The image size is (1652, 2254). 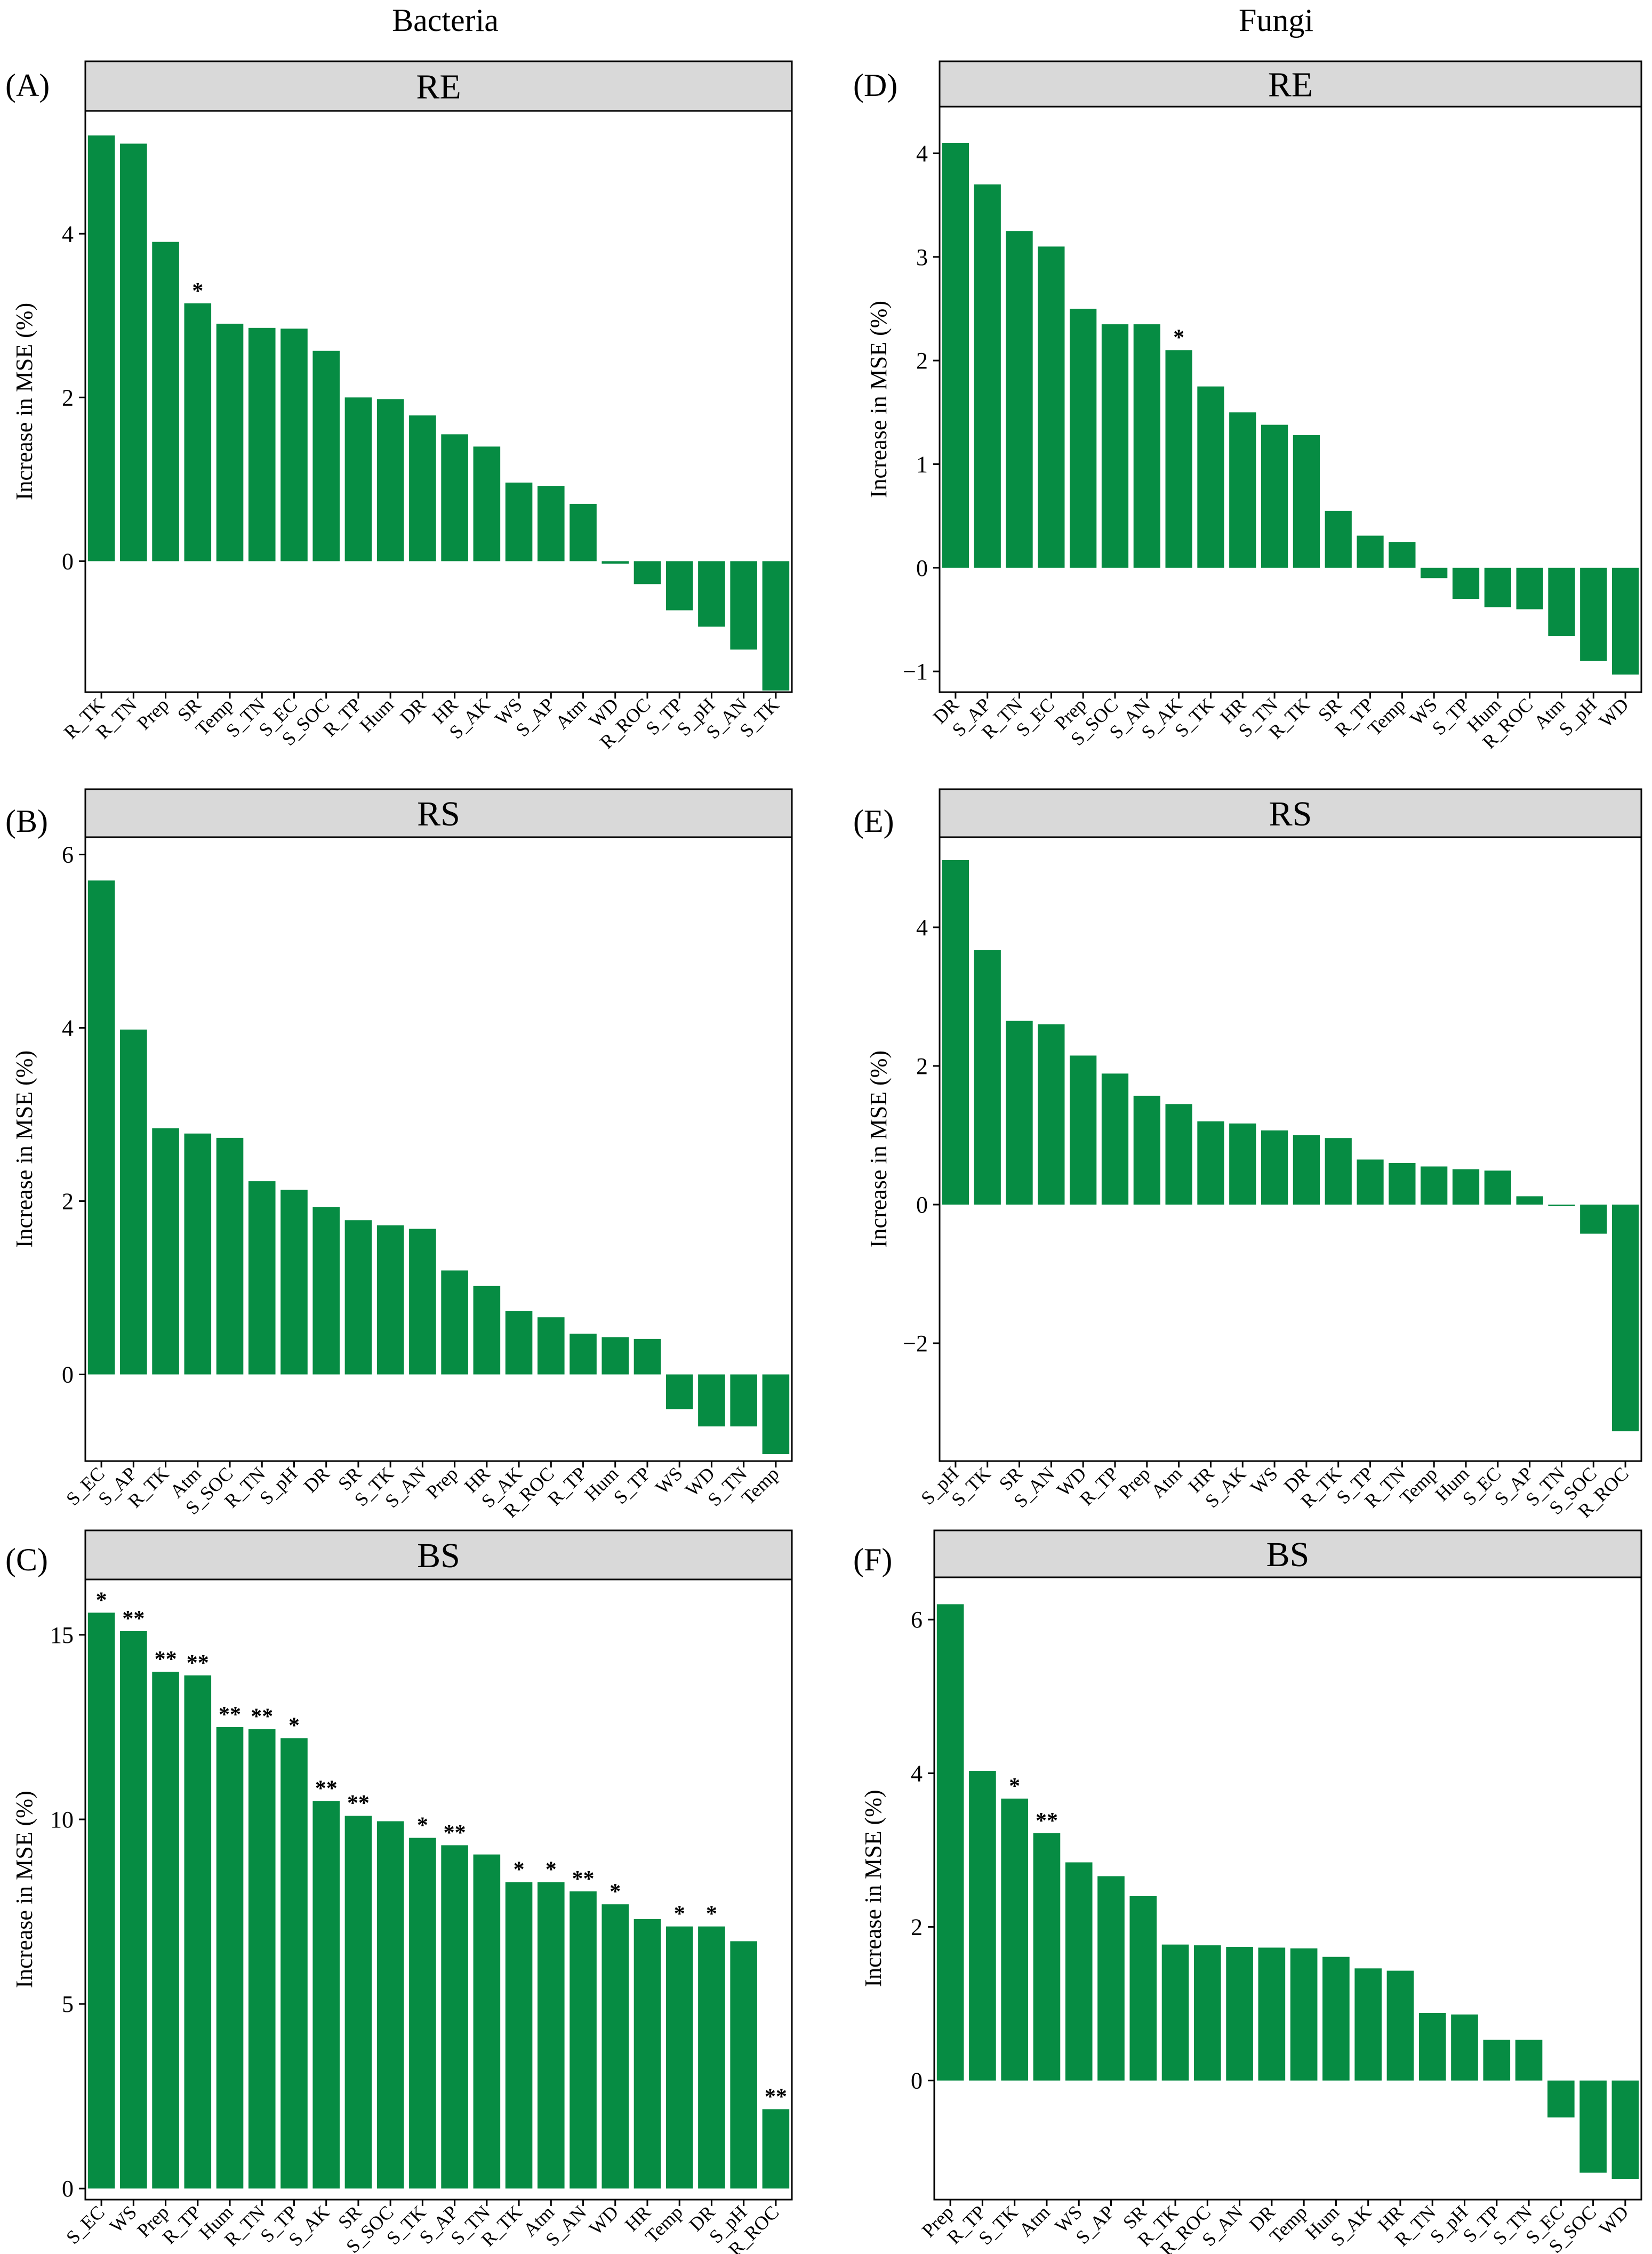 What do you see at coordinates (68, 2004) in the screenshot?
I see `y-tick-label: 5` at bounding box center [68, 2004].